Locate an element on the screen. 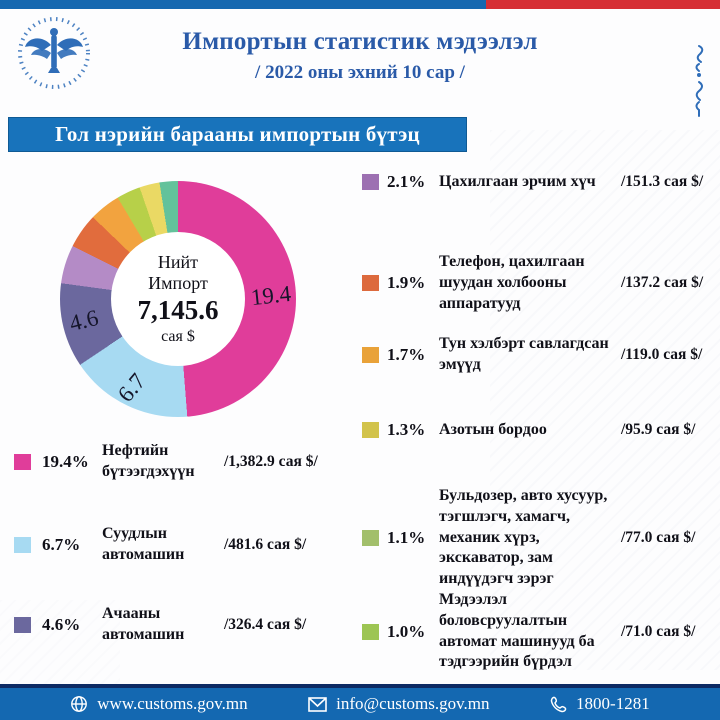 This screenshot has height=720, width=720. legend-name: Суудлын автомашин is located at coordinates (143, 544).